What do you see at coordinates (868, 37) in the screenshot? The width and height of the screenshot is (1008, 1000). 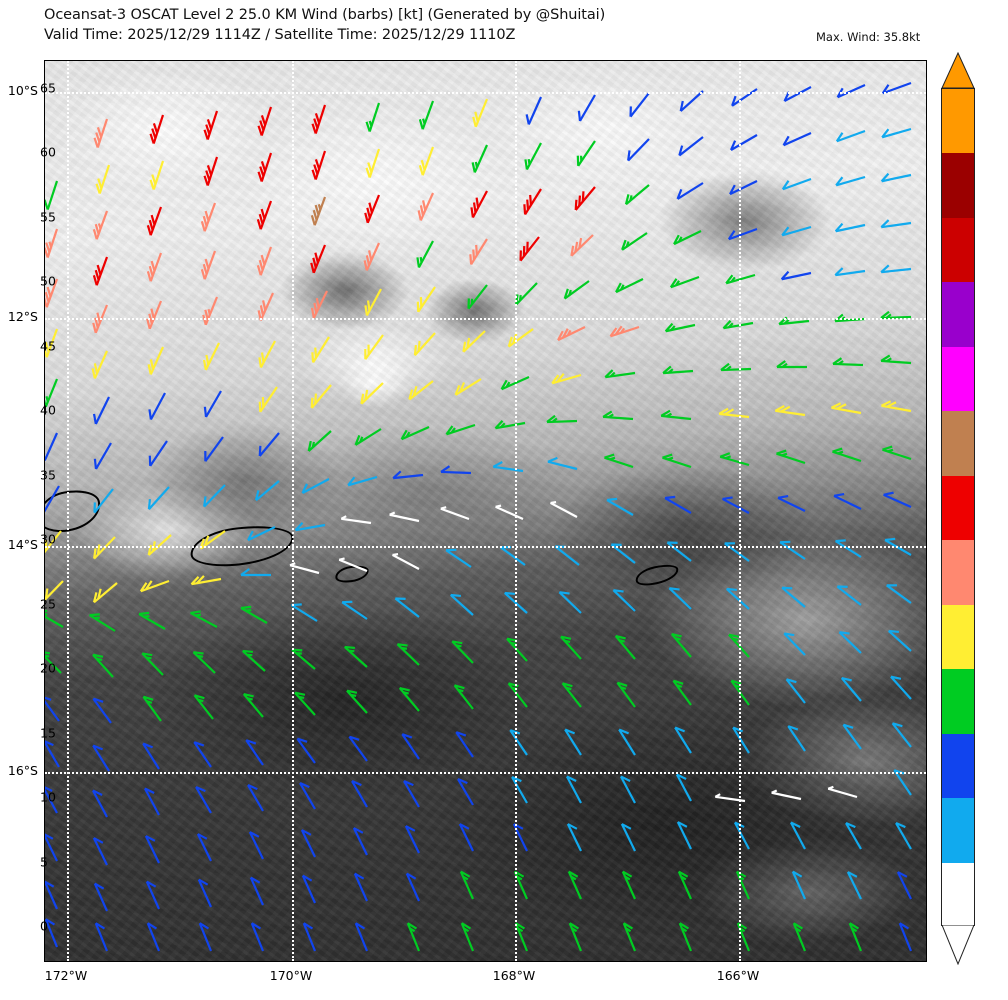 I see `max-wind-label: Max. Wind: 35.8kt` at bounding box center [868, 37].